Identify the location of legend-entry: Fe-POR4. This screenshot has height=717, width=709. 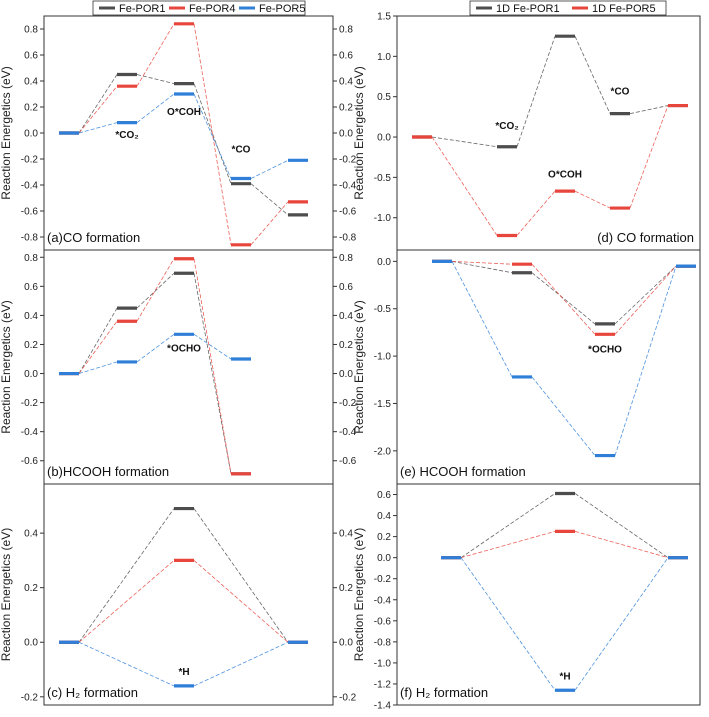
(202, 9).